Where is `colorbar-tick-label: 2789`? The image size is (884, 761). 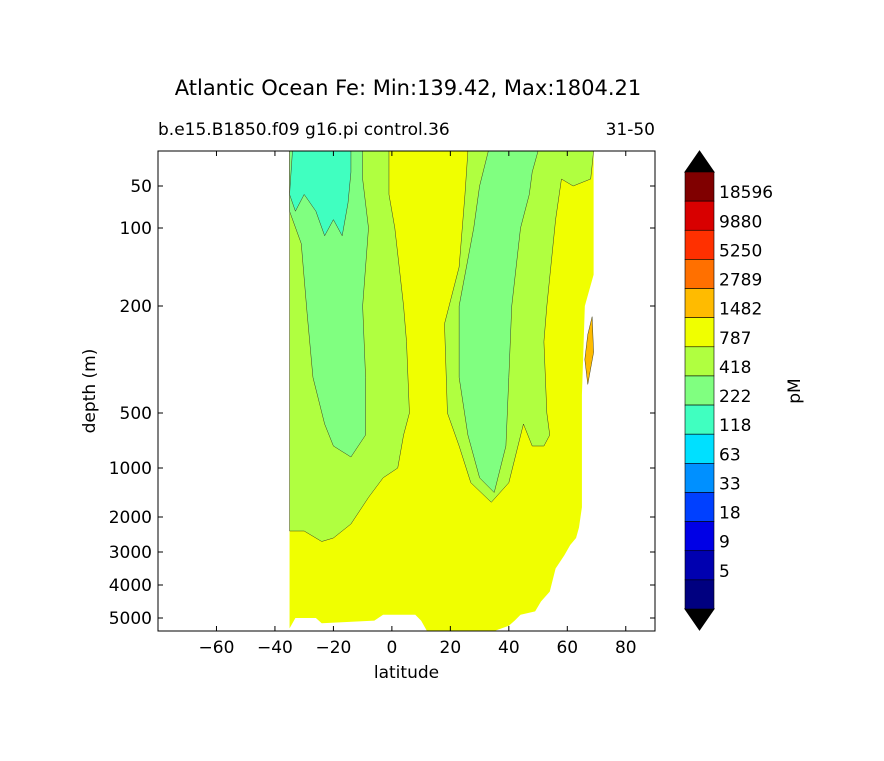 colorbar-tick-label: 2789 is located at coordinates (740, 281).